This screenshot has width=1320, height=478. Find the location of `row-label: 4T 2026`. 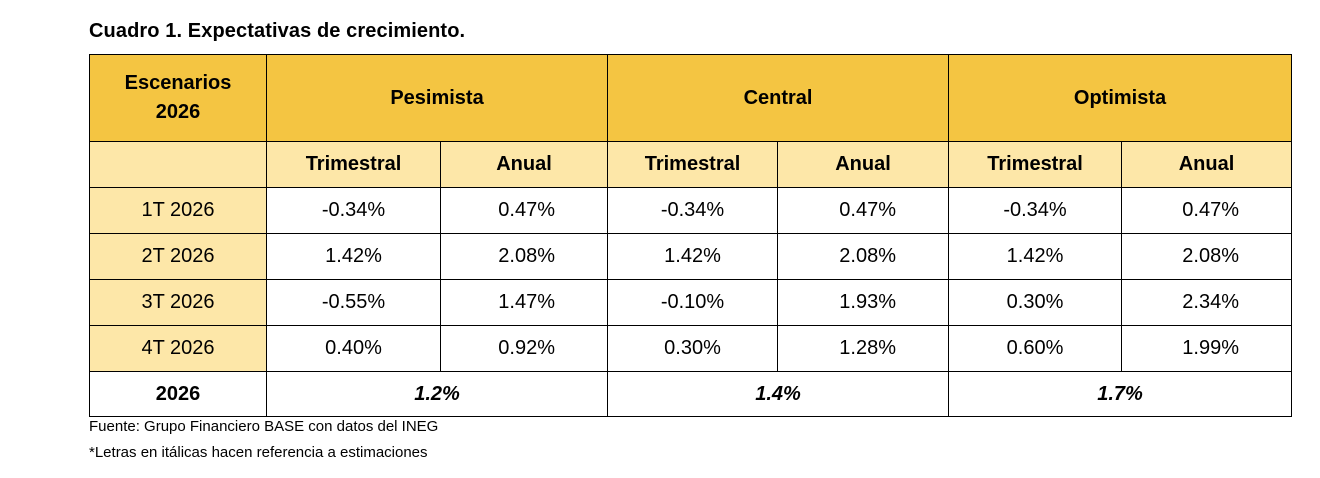

row-label: 4T 2026 is located at coordinates (178, 348).